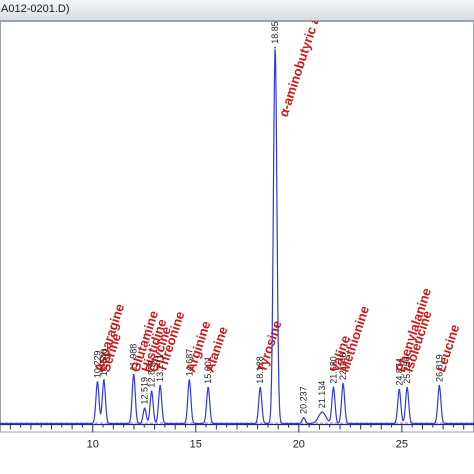 Image resolution: width=474 pixels, height=474 pixels. I want to click on window-title: A012-0201.D), so click(35, 9).